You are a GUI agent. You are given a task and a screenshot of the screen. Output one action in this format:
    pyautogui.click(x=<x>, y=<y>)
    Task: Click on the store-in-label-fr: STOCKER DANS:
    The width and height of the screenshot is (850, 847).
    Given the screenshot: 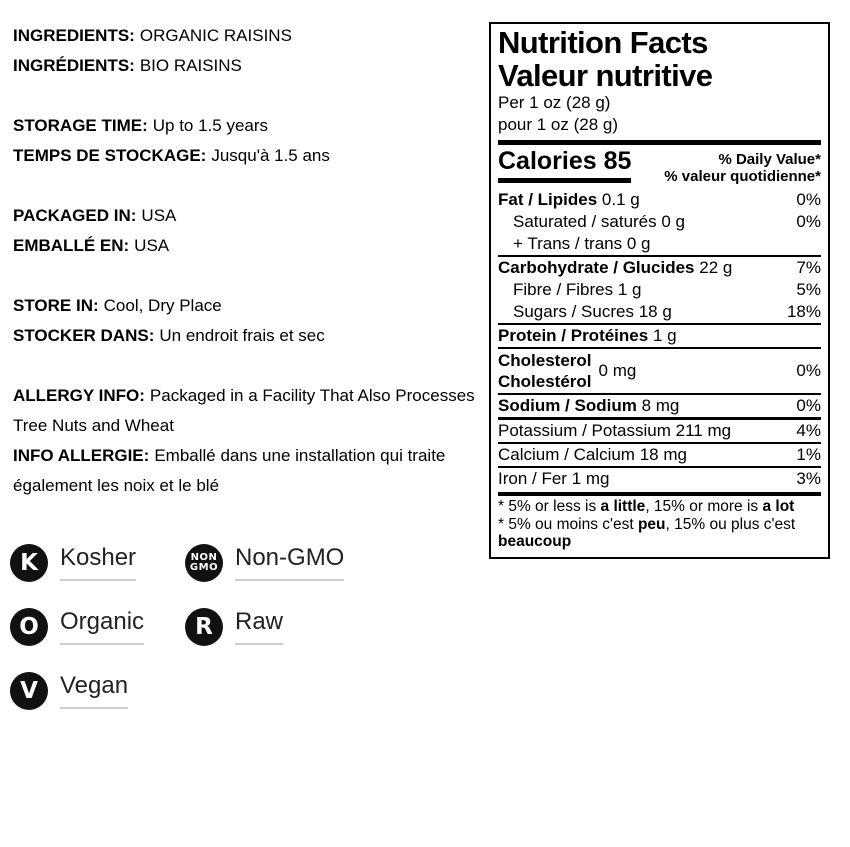 What is the action you would take?
    pyautogui.click(x=84, y=335)
    